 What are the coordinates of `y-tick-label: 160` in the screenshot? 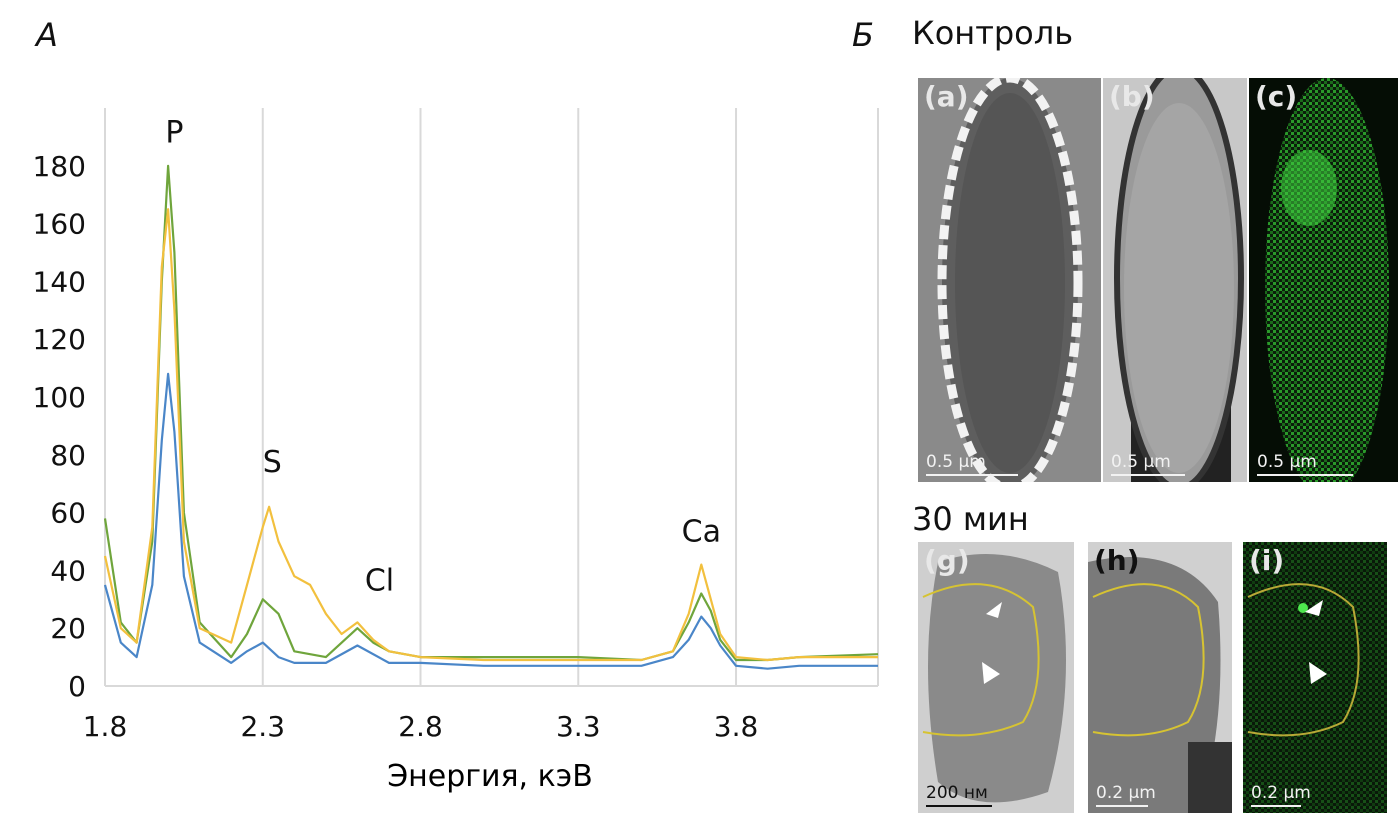 It's located at (59, 224).